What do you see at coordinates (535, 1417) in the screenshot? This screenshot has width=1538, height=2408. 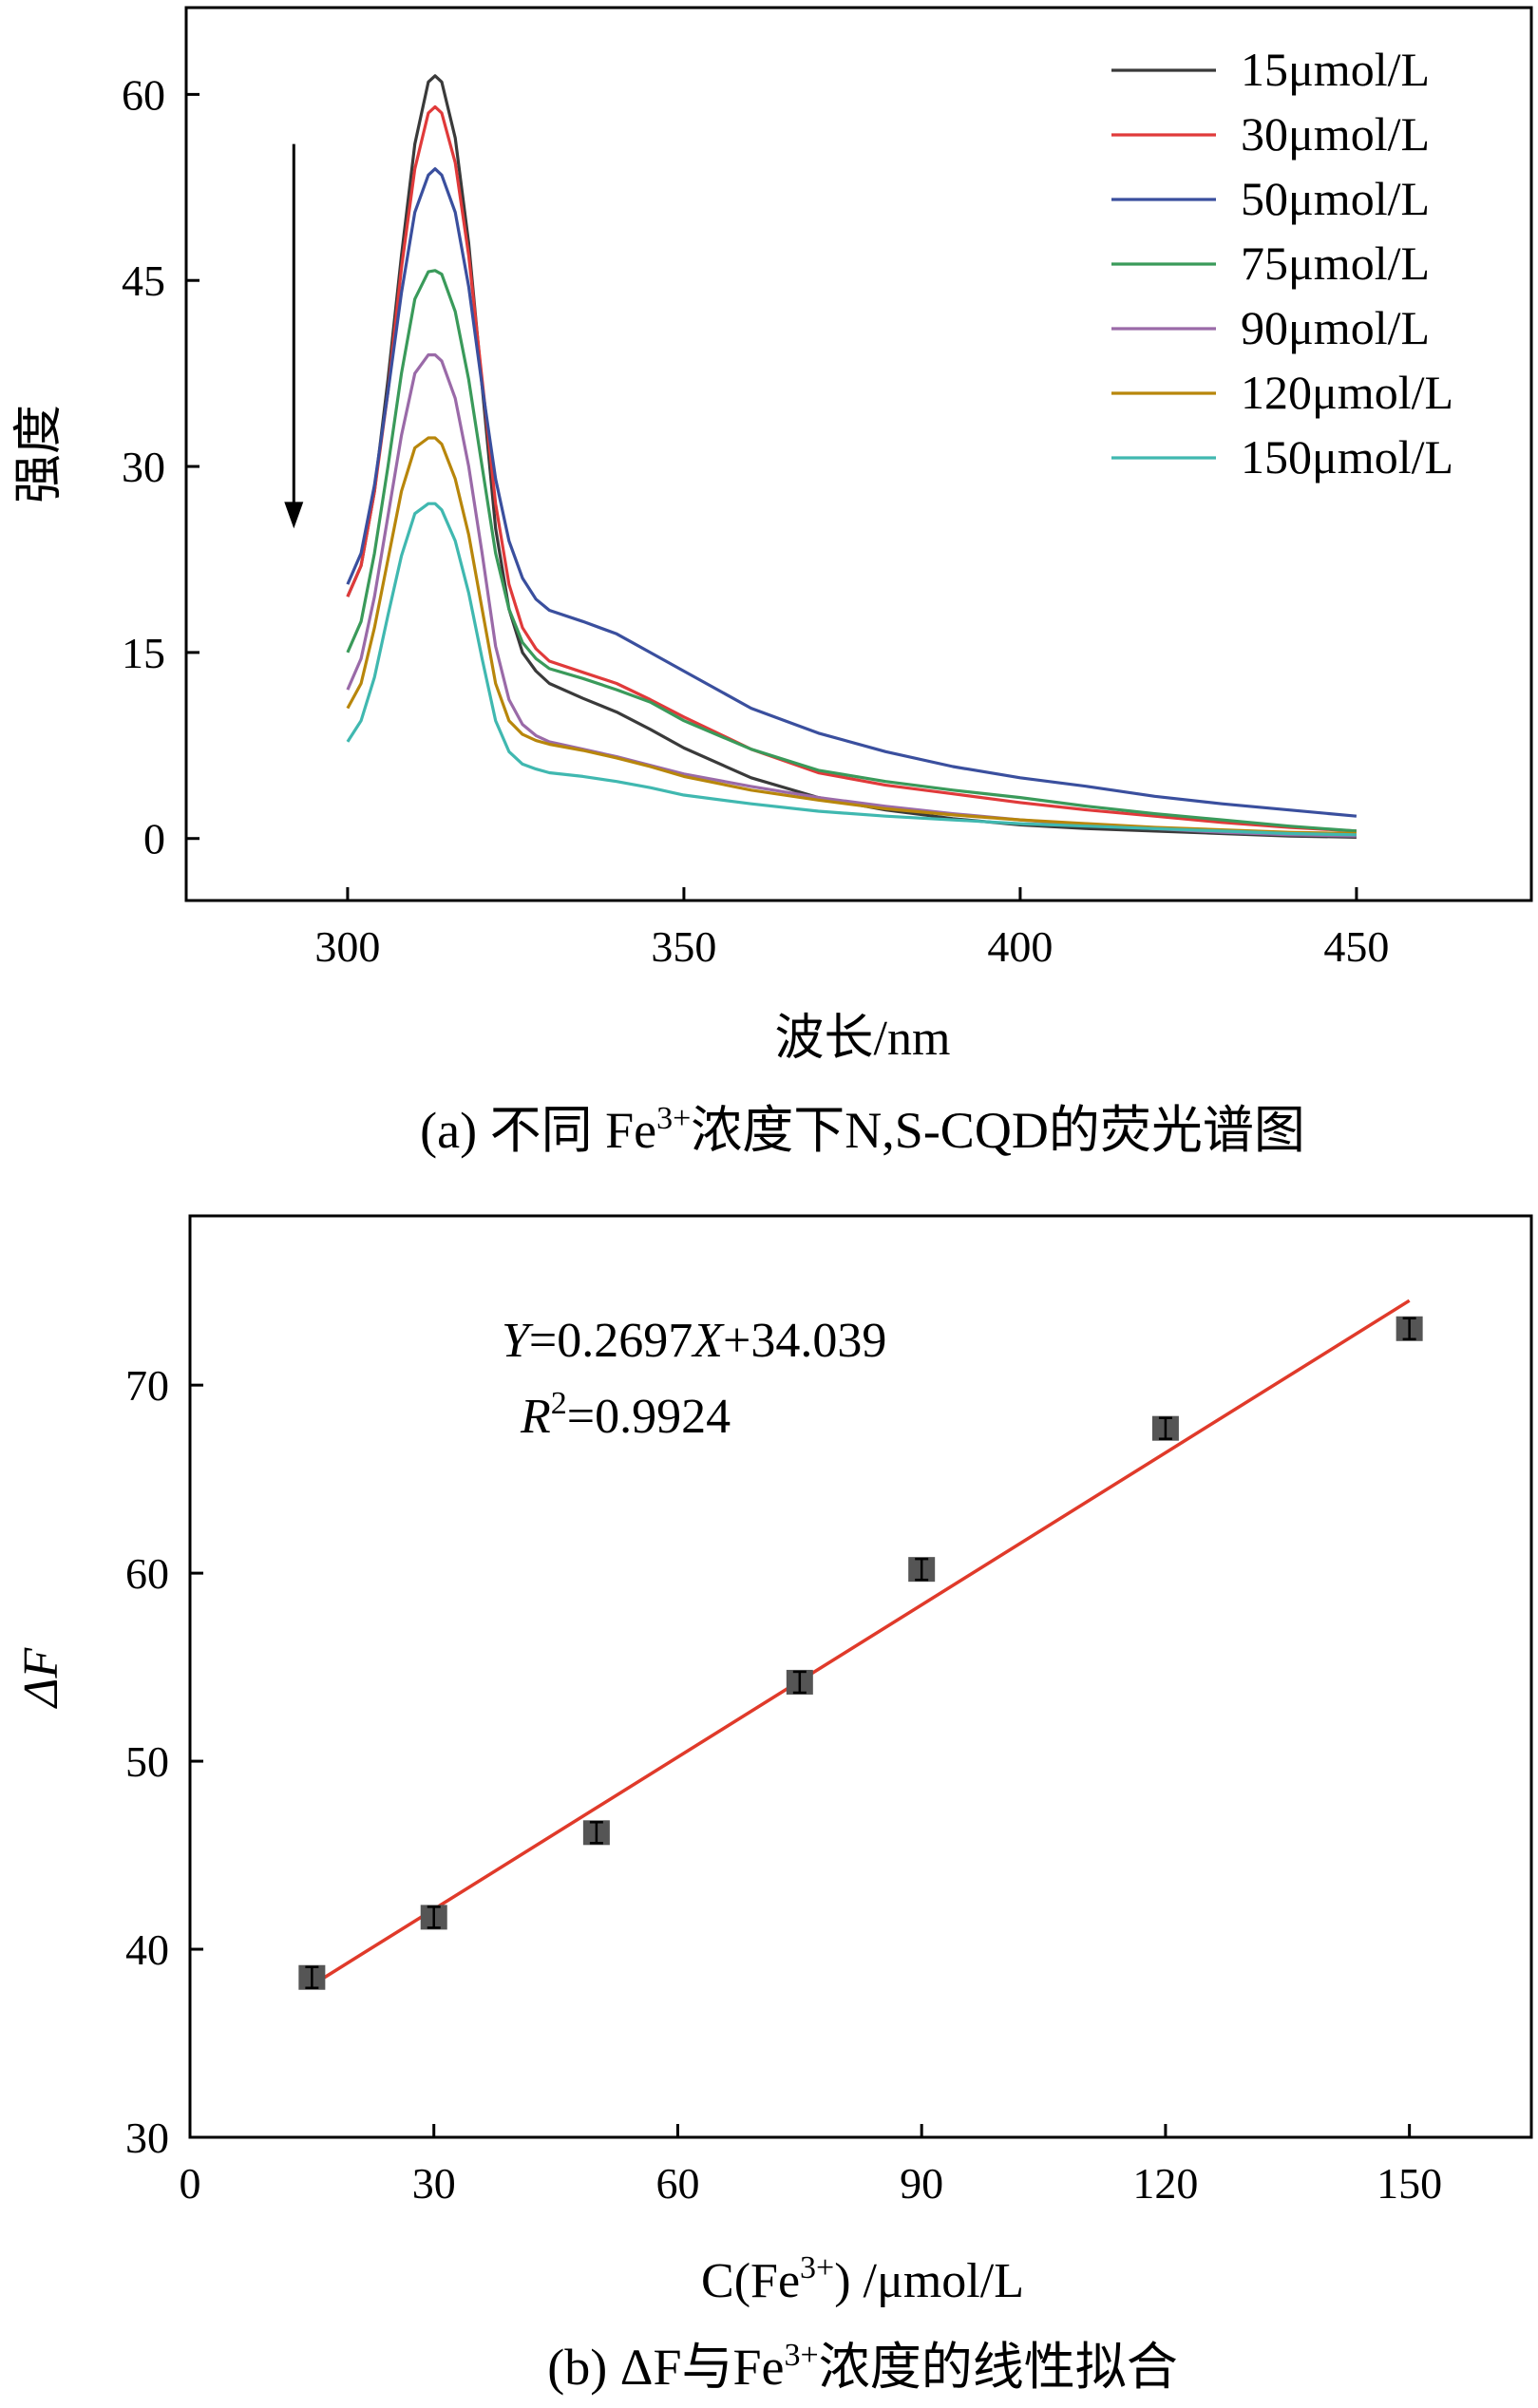 I see `r2-var: R` at bounding box center [535, 1417].